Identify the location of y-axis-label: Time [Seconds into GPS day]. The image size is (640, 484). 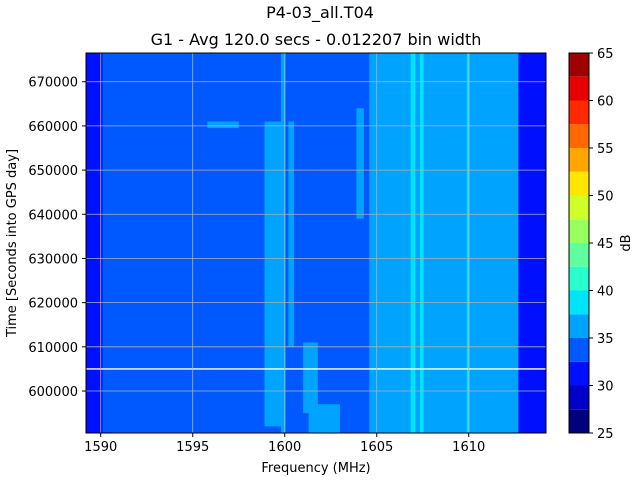
(12, 243).